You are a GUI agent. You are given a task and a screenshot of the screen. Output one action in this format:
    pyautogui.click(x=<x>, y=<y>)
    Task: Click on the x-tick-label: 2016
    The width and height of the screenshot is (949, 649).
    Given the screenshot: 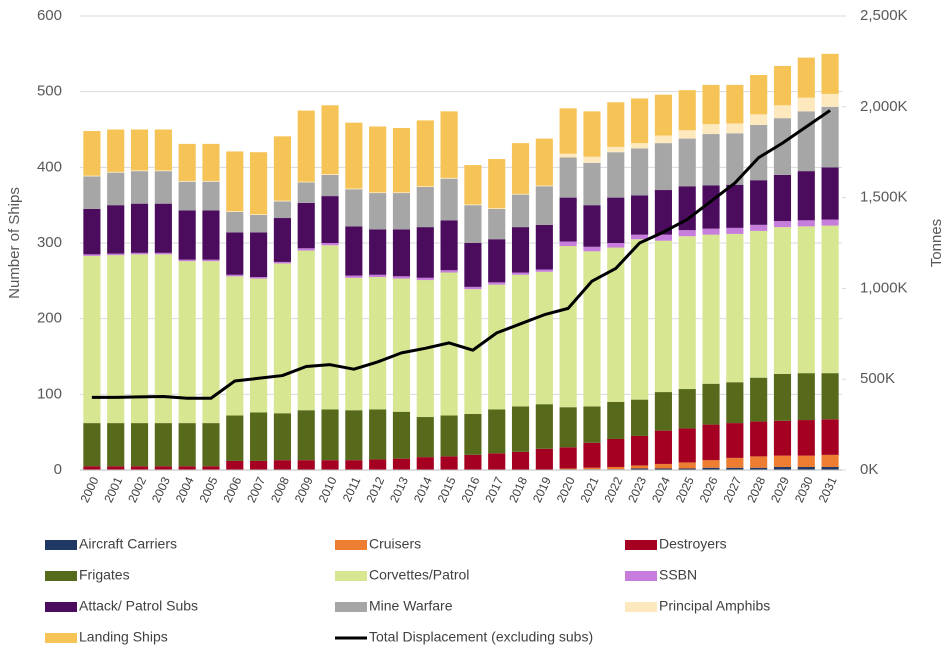 What is the action you would take?
    pyautogui.click(x=471, y=489)
    